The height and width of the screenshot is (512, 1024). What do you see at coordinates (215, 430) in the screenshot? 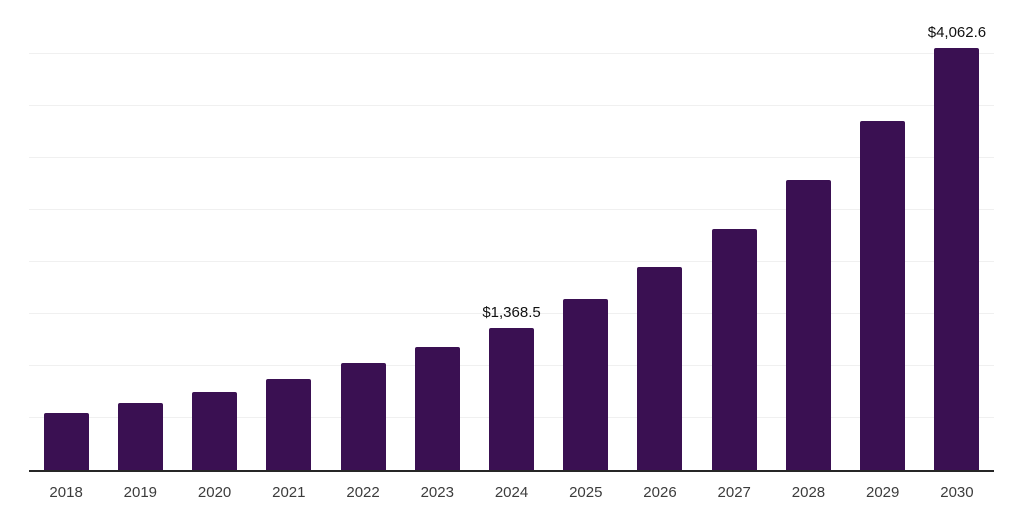
I see `bar-2020` at bounding box center [215, 430].